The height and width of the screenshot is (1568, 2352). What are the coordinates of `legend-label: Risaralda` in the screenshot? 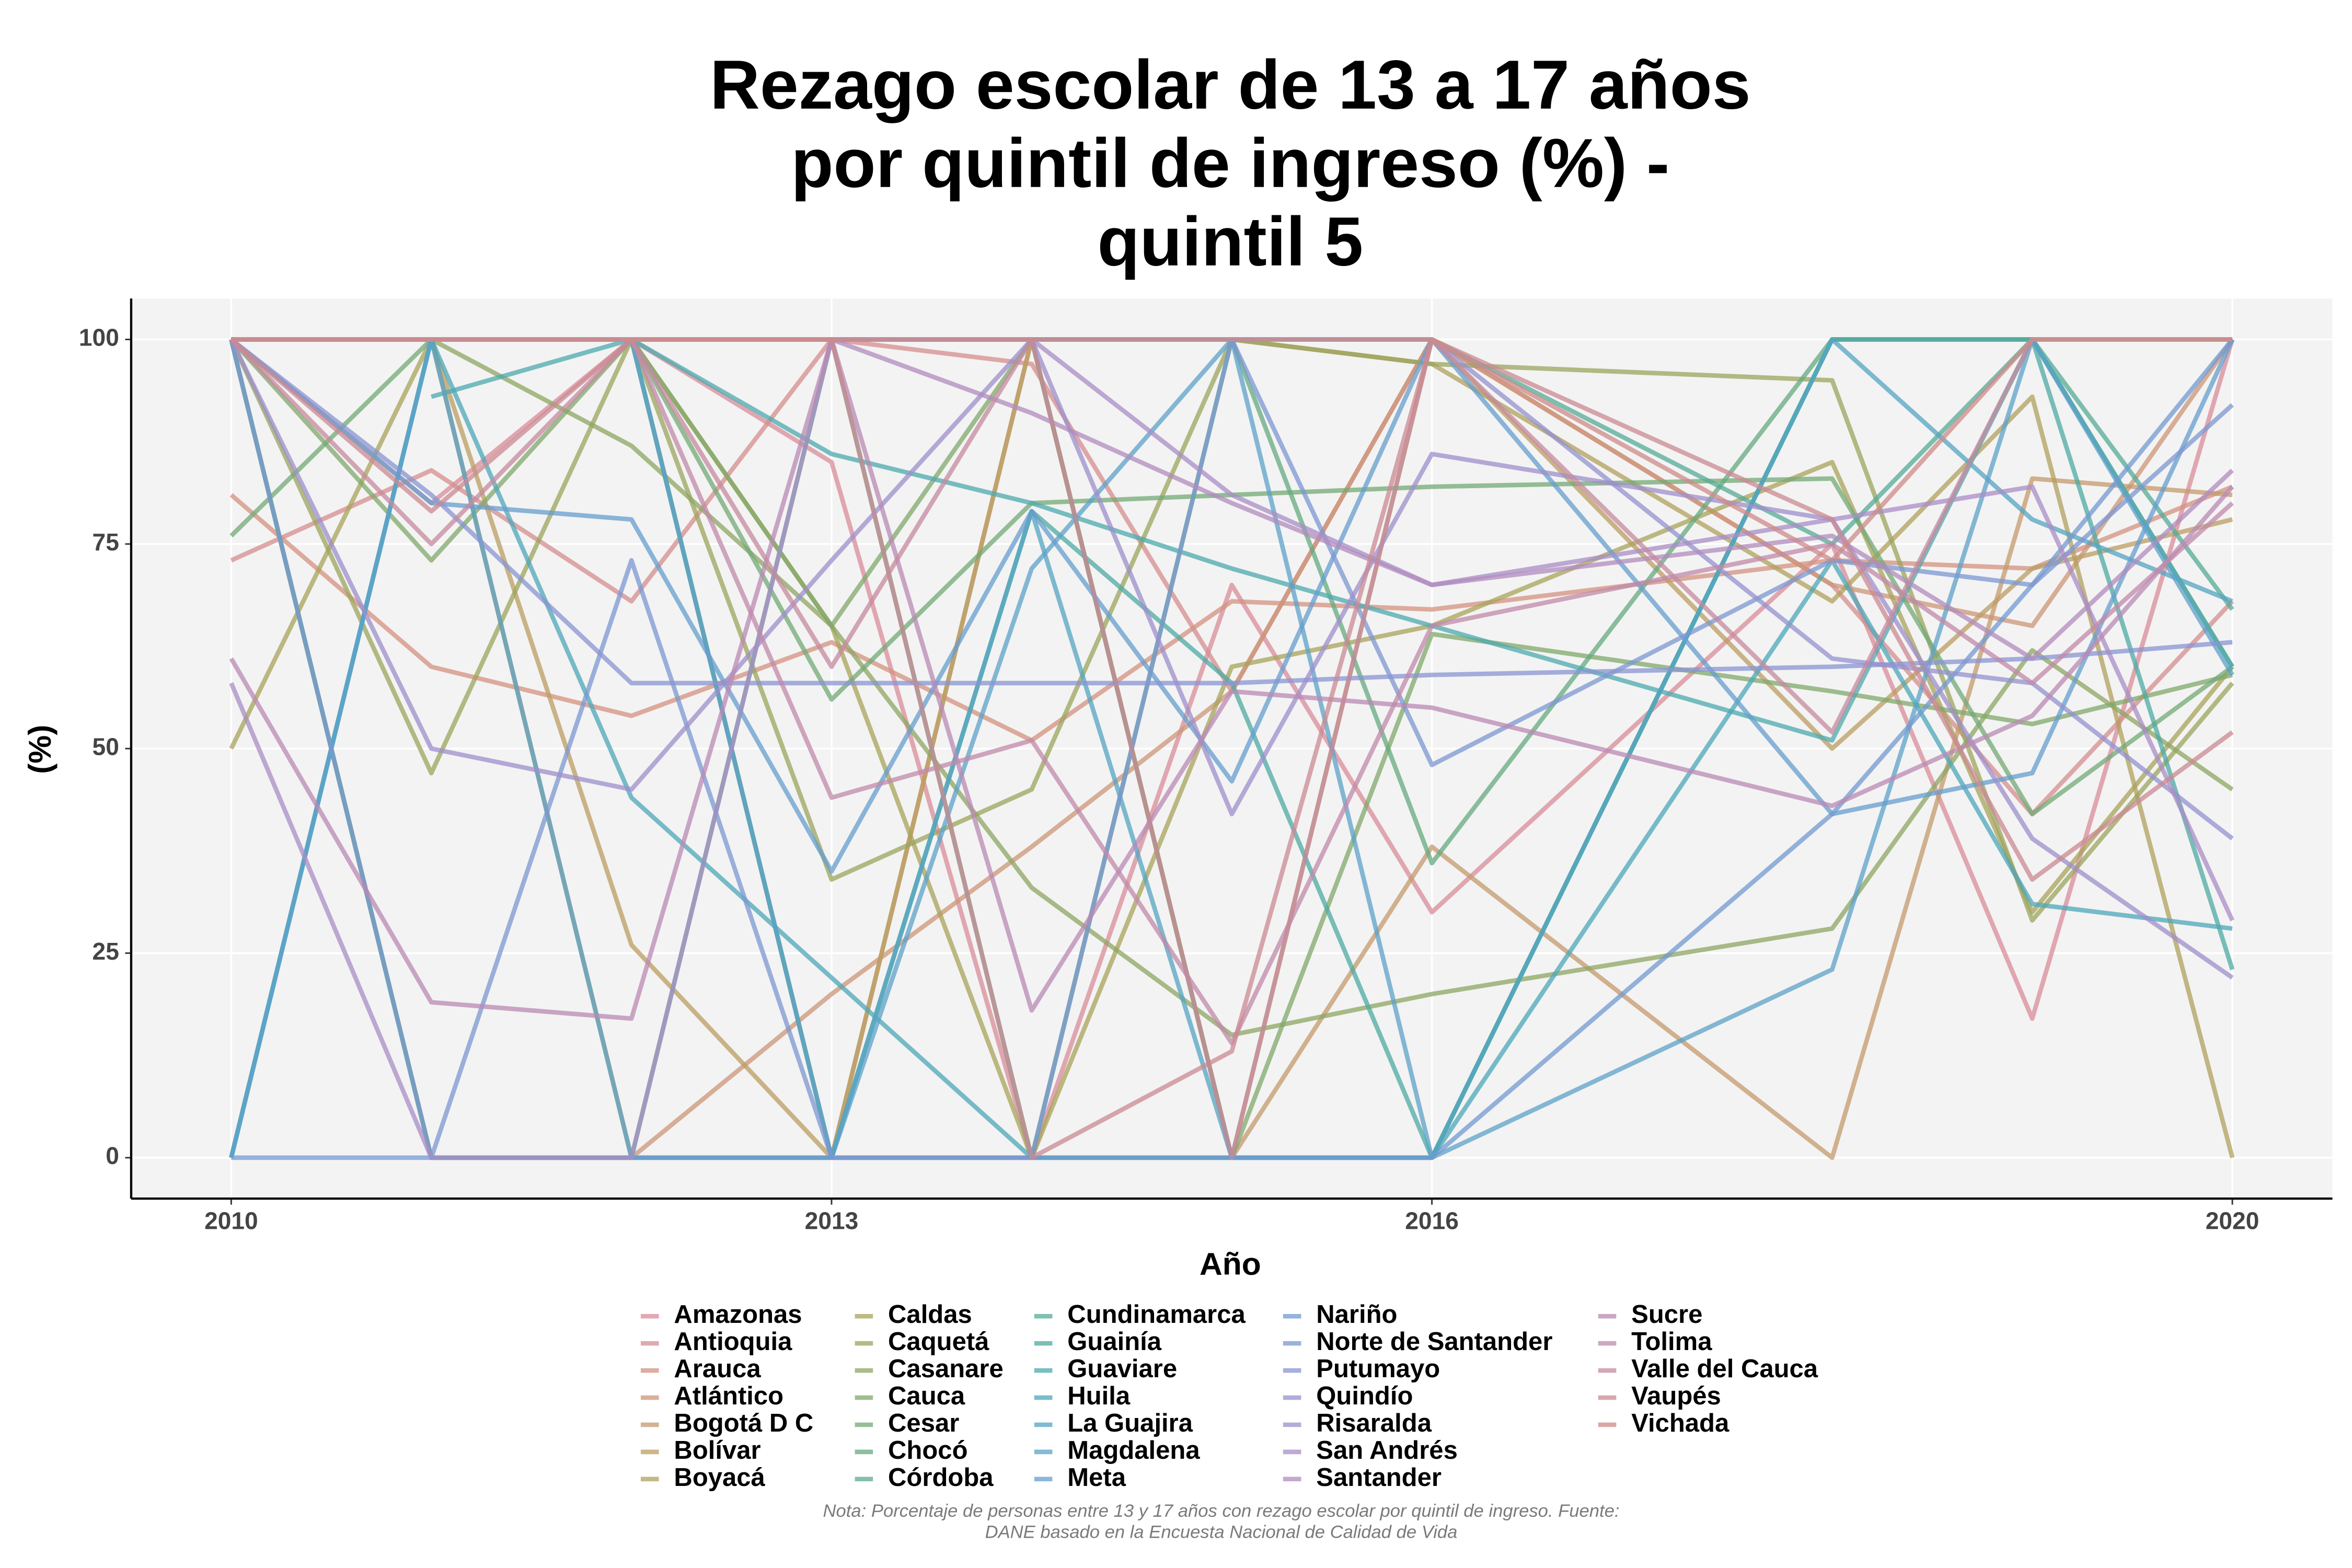 It's located at (1374, 1423).